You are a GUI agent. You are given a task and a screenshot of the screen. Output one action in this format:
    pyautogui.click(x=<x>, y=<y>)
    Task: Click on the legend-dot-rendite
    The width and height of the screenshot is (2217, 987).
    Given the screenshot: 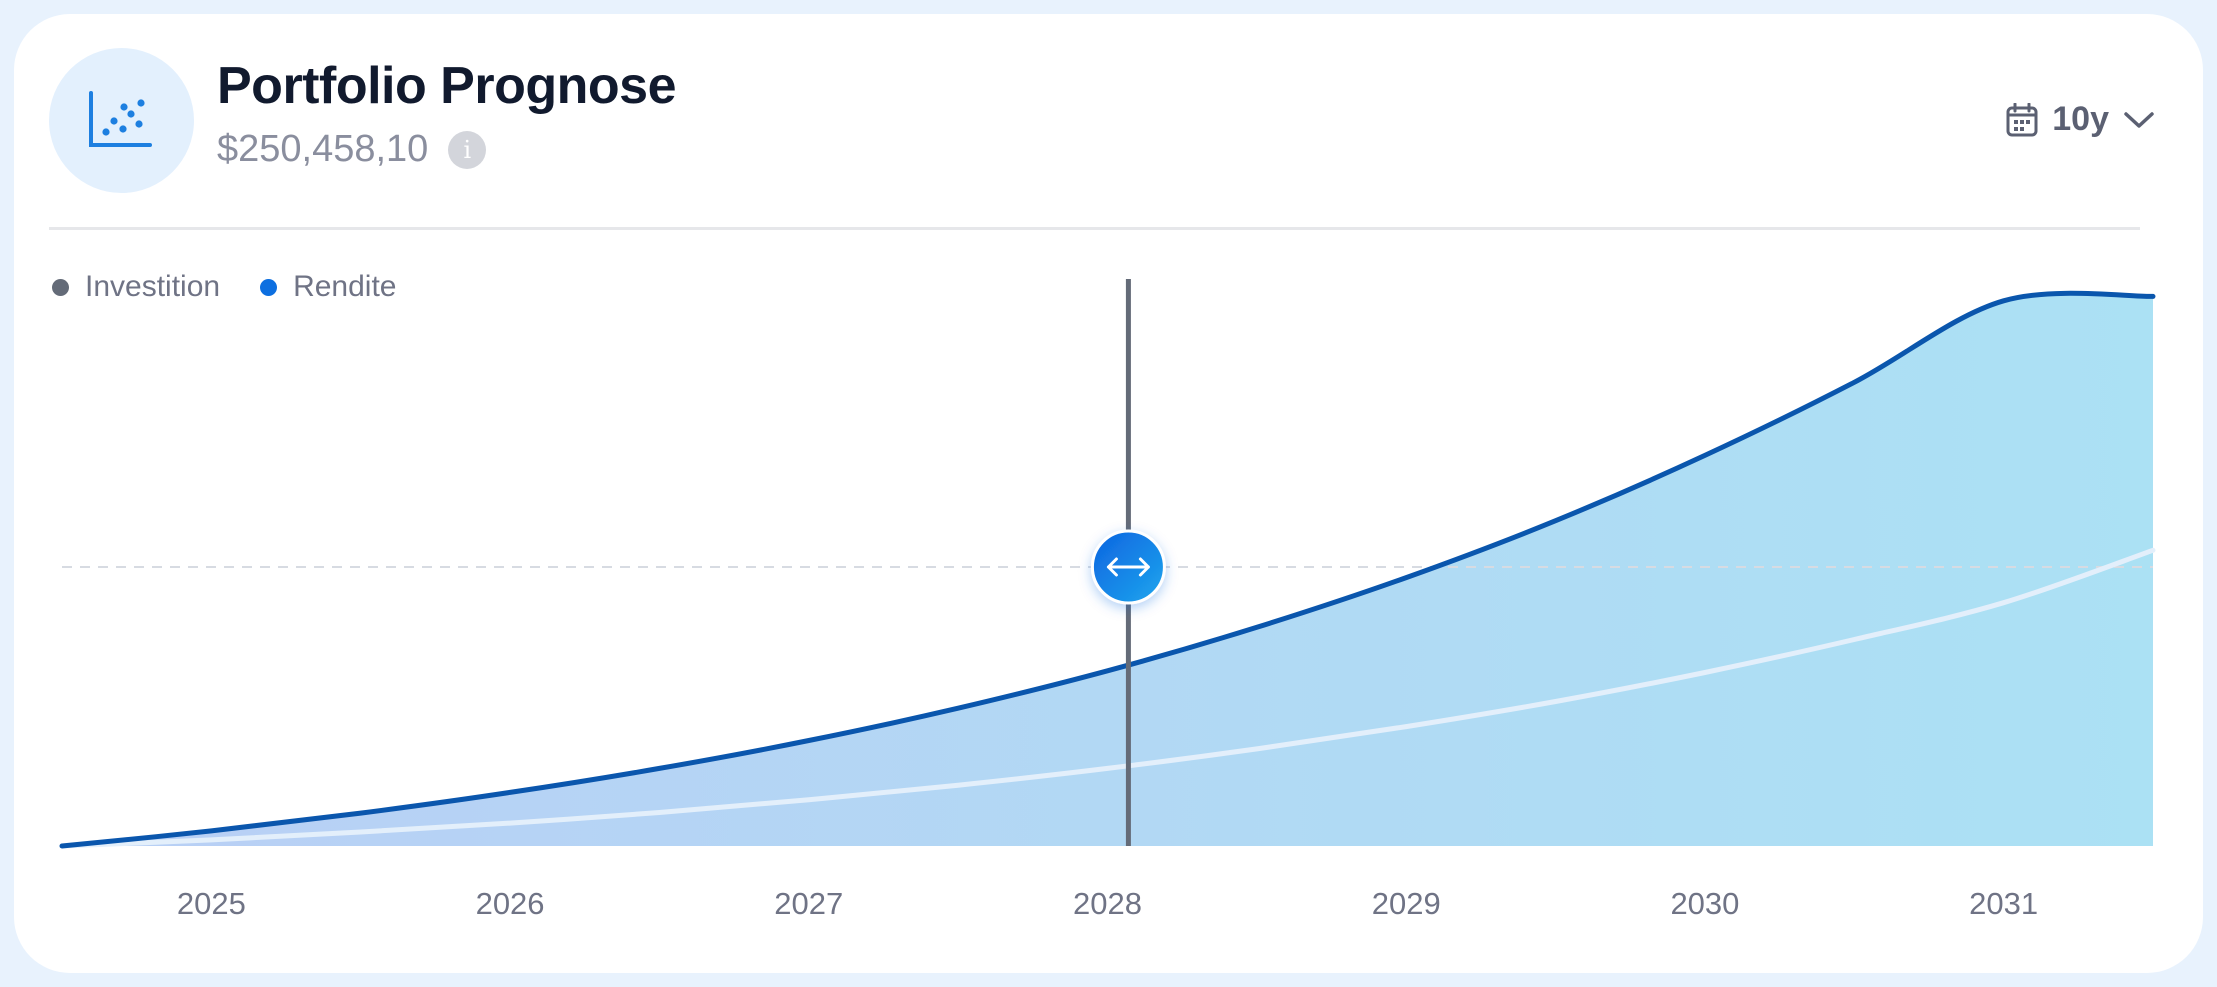 What is the action you would take?
    pyautogui.click(x=269, y=287)
    